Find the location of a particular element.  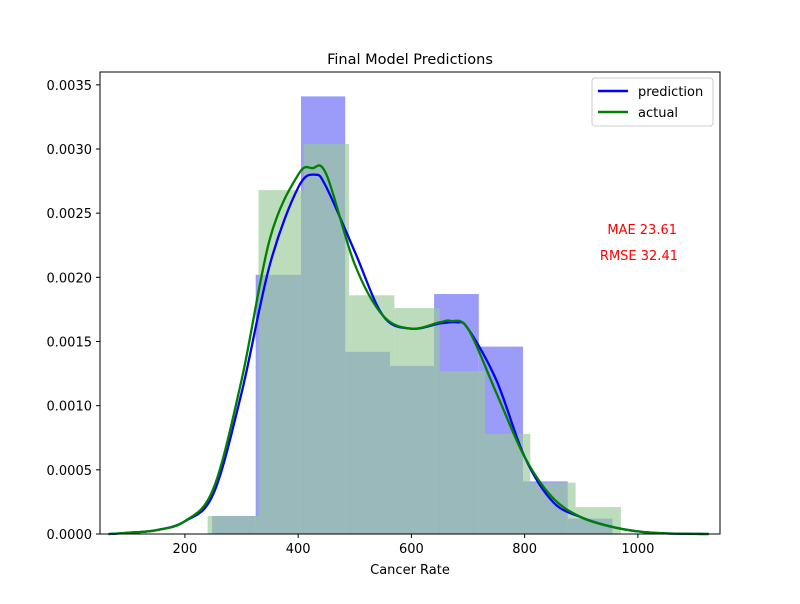

x-axis-label: Cancer Rate is located at coordinates (410, 570).